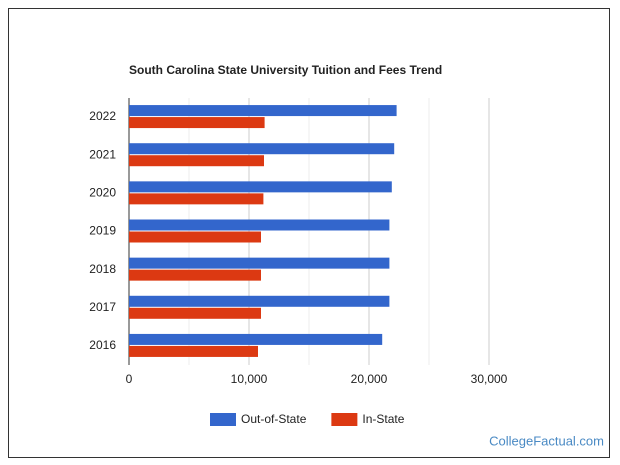 The image size is (620, 465). What do you see at coordinates (129, 379) in the screenshot?
I see `x-tick-label: 0` at bounding box center [129, 379].